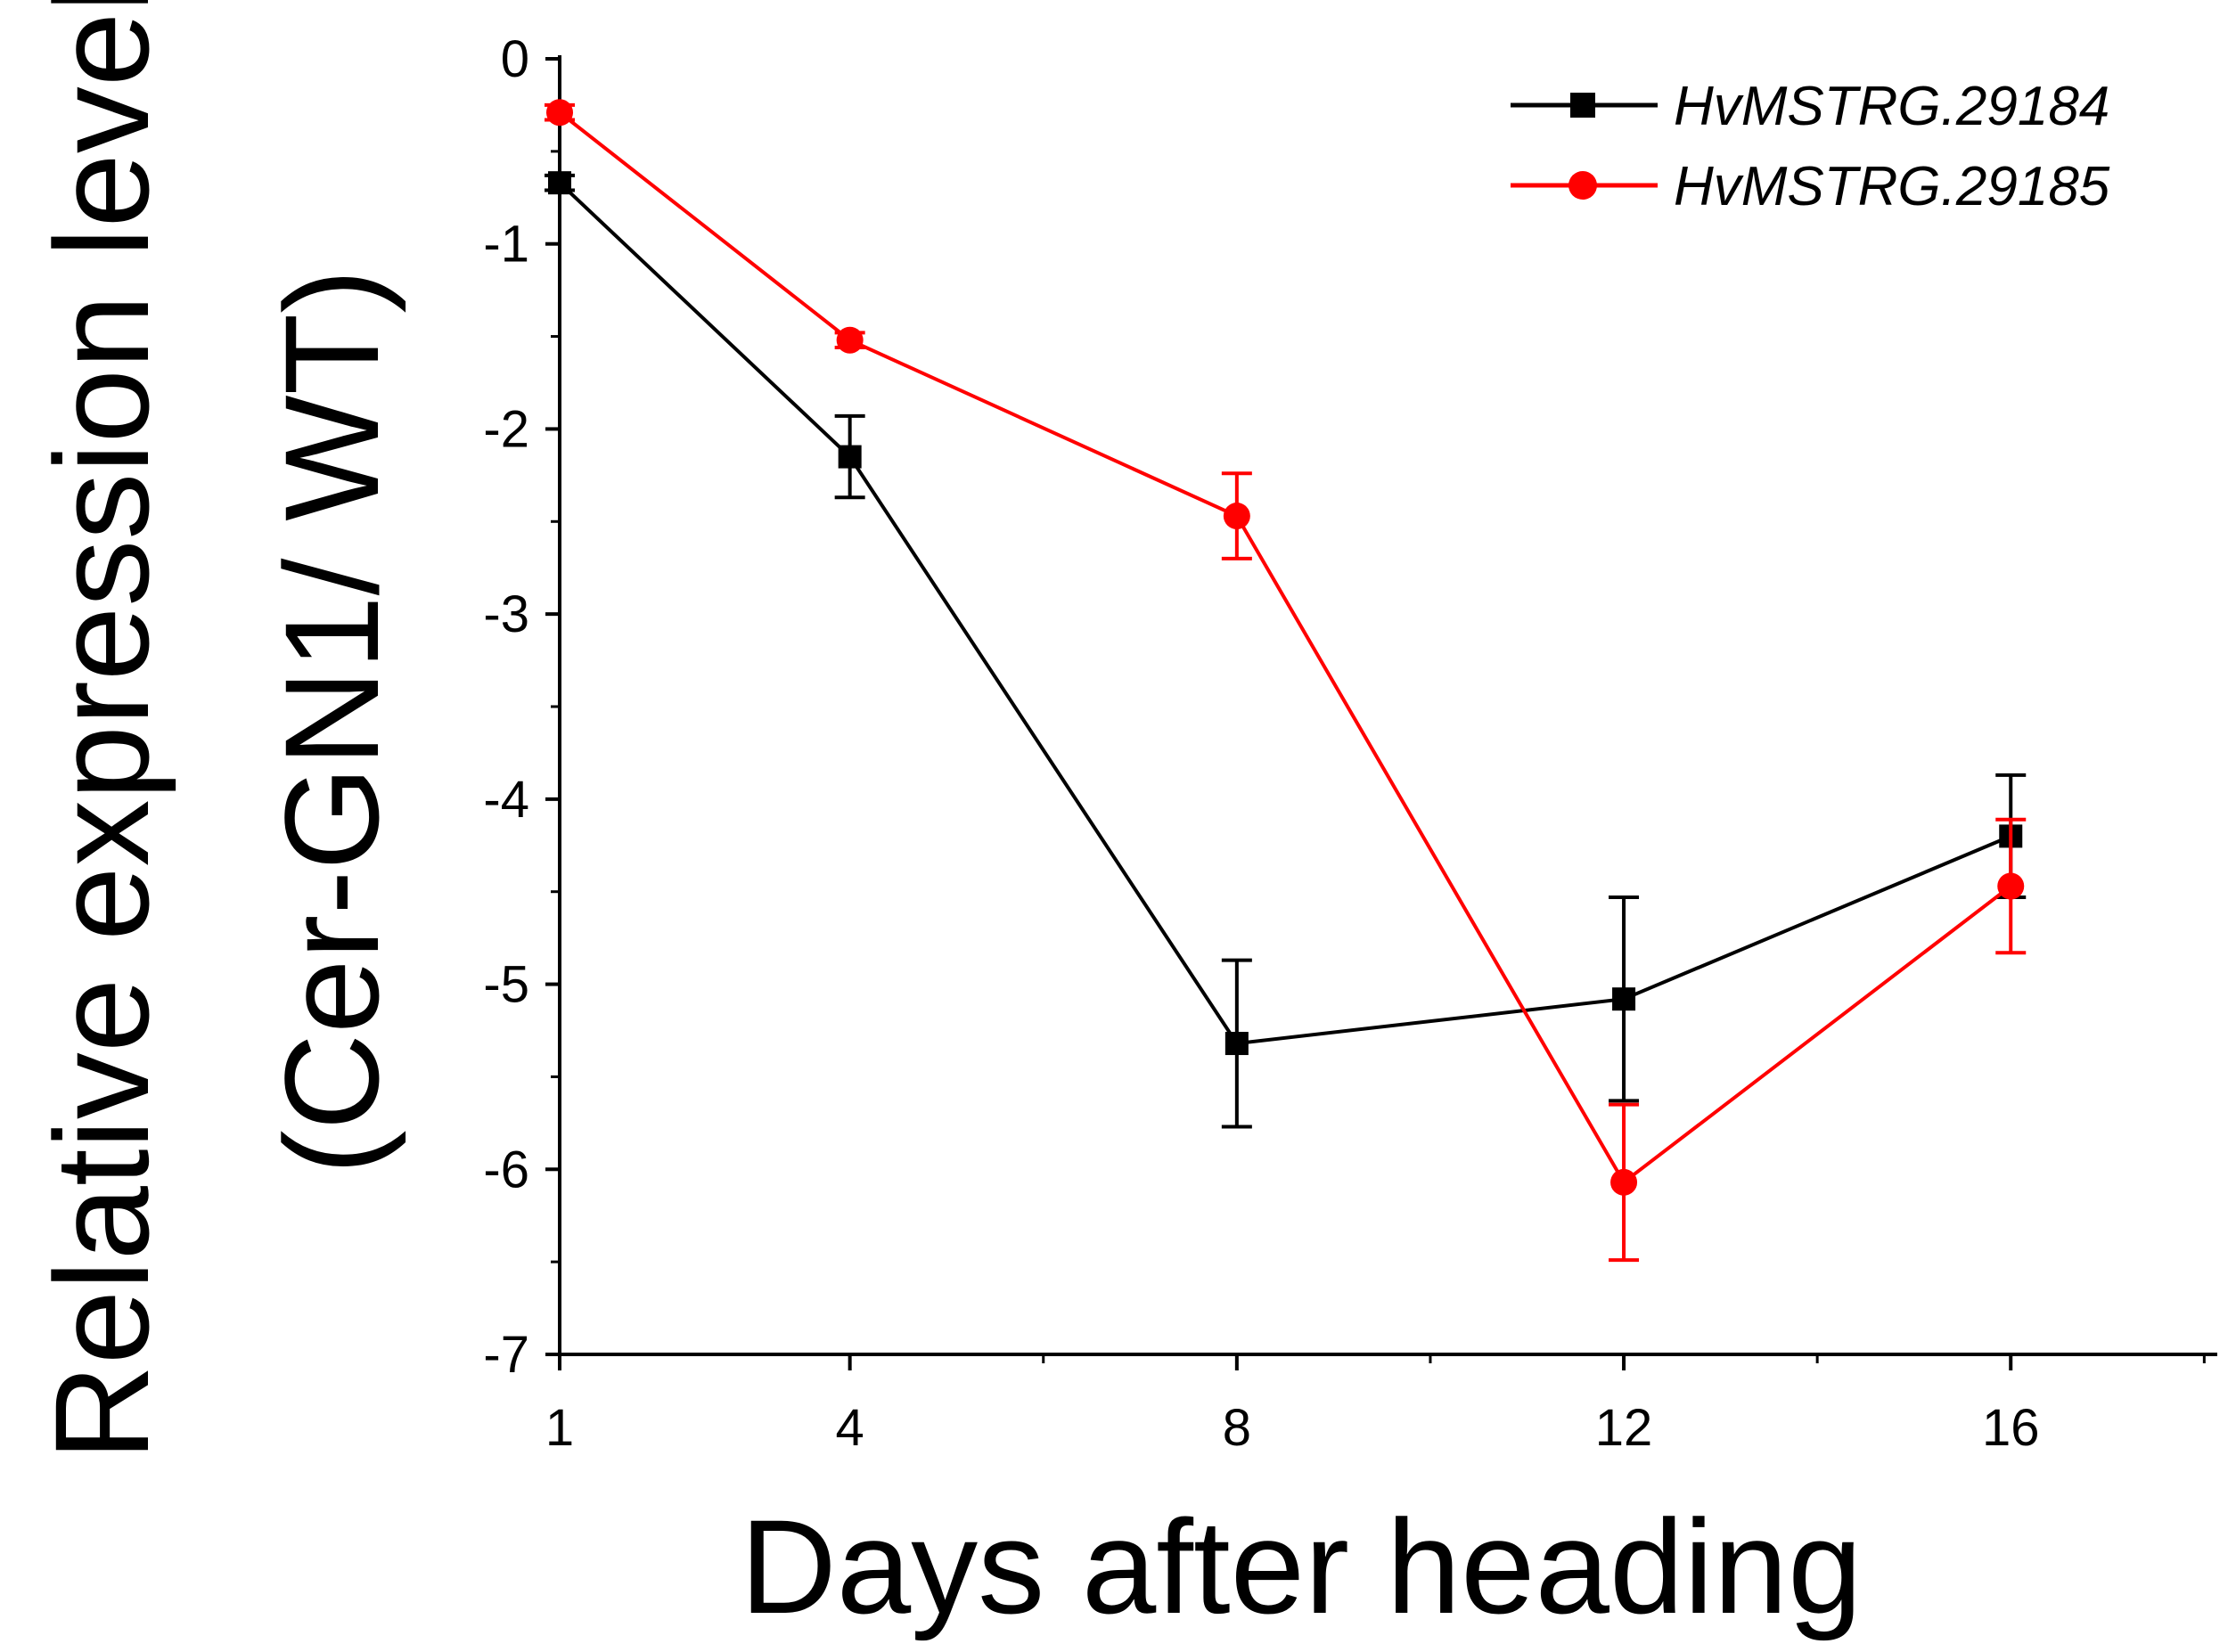 This screenshot has width=2236, height=1652. What do you see at coordinates (850, 1428) in the screenshot?
I see `x-tick-label: 4` at bounding box center [850, 1428].